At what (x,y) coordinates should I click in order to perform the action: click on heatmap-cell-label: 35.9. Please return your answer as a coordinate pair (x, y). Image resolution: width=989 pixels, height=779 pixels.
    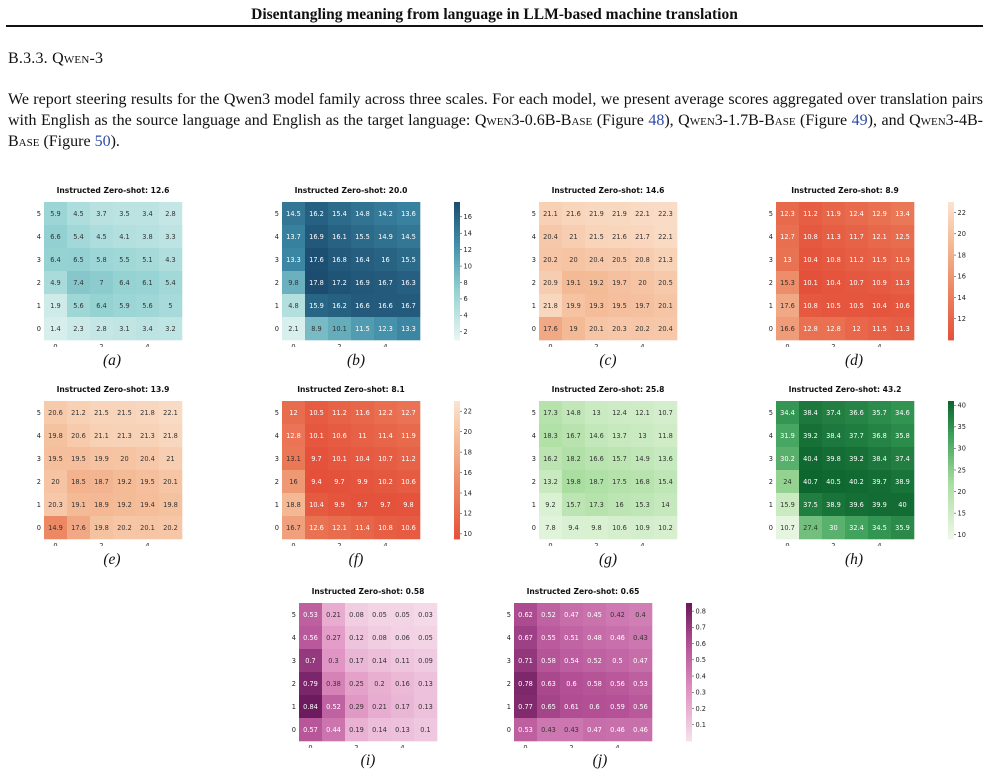
    Looking at the image, I should click on (902, 528).